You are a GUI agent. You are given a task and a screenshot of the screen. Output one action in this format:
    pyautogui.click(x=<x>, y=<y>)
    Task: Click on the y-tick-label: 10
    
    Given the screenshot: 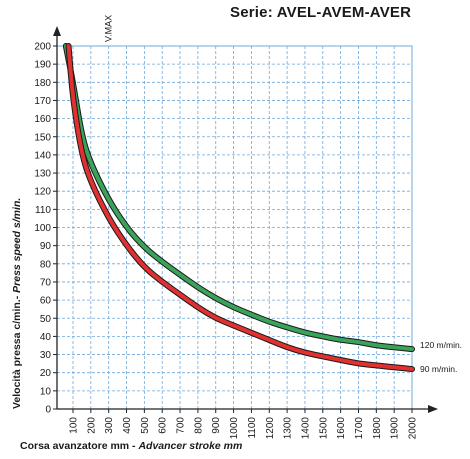 What is the action you would take?
    pyautogui.click(x=46, y=391)
    